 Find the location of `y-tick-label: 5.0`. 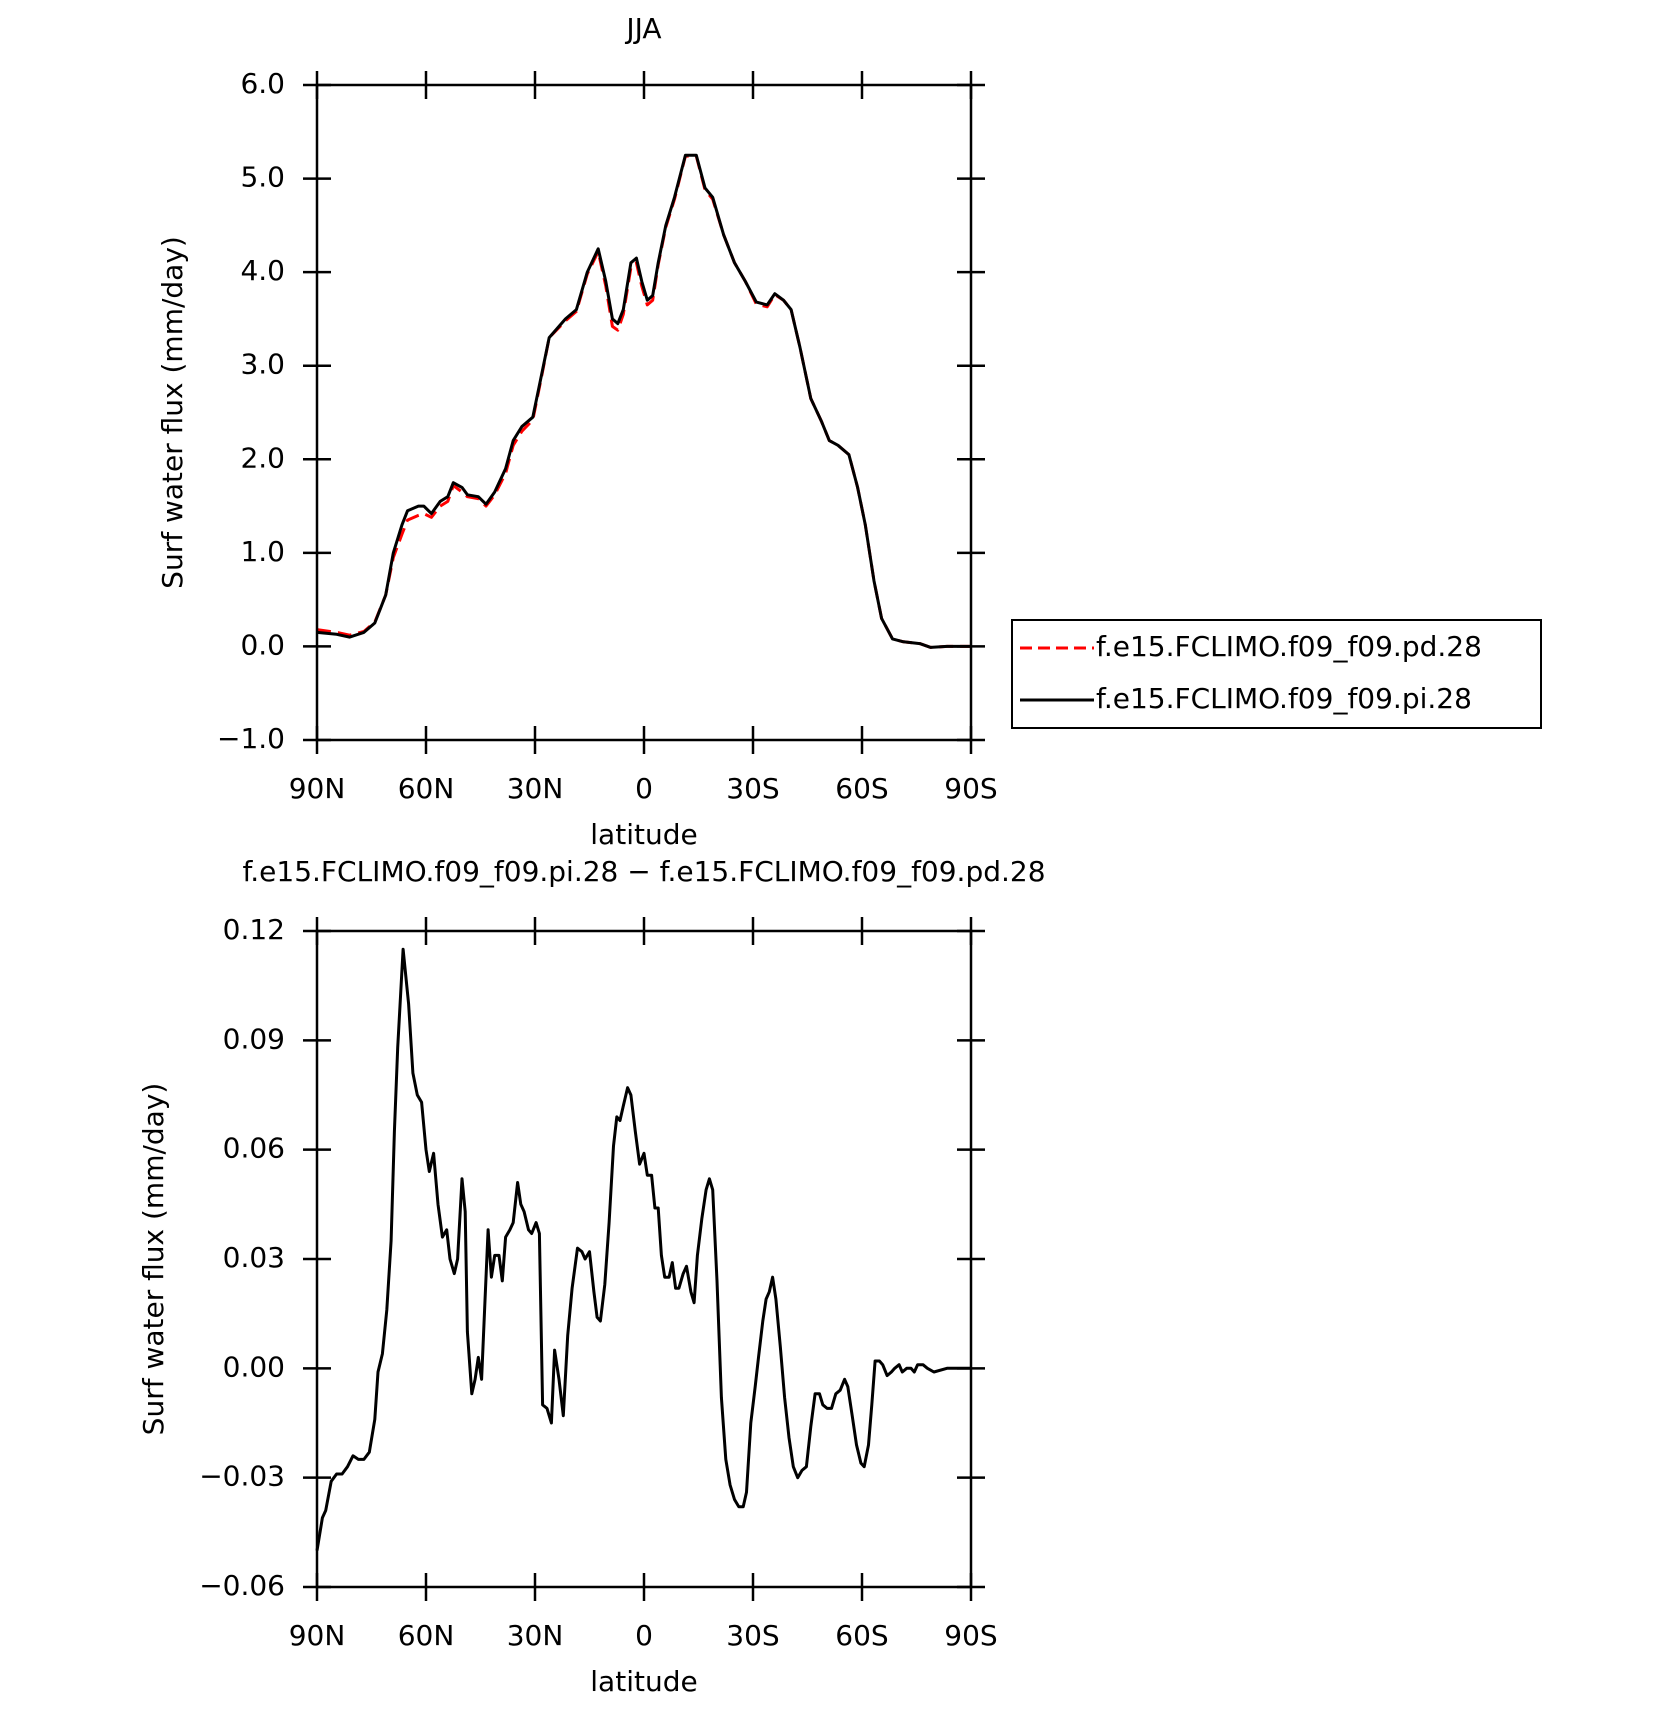

y-tick-label: 5.0 is located at coordinates (262, 177).